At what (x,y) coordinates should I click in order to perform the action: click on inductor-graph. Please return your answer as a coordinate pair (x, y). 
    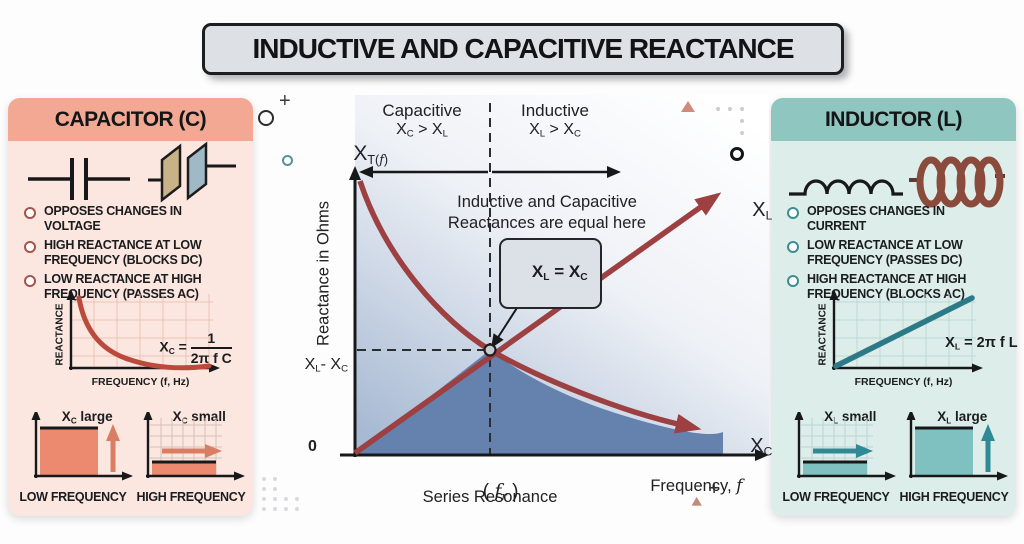
    Looking at the image, I should click on (906, 331).